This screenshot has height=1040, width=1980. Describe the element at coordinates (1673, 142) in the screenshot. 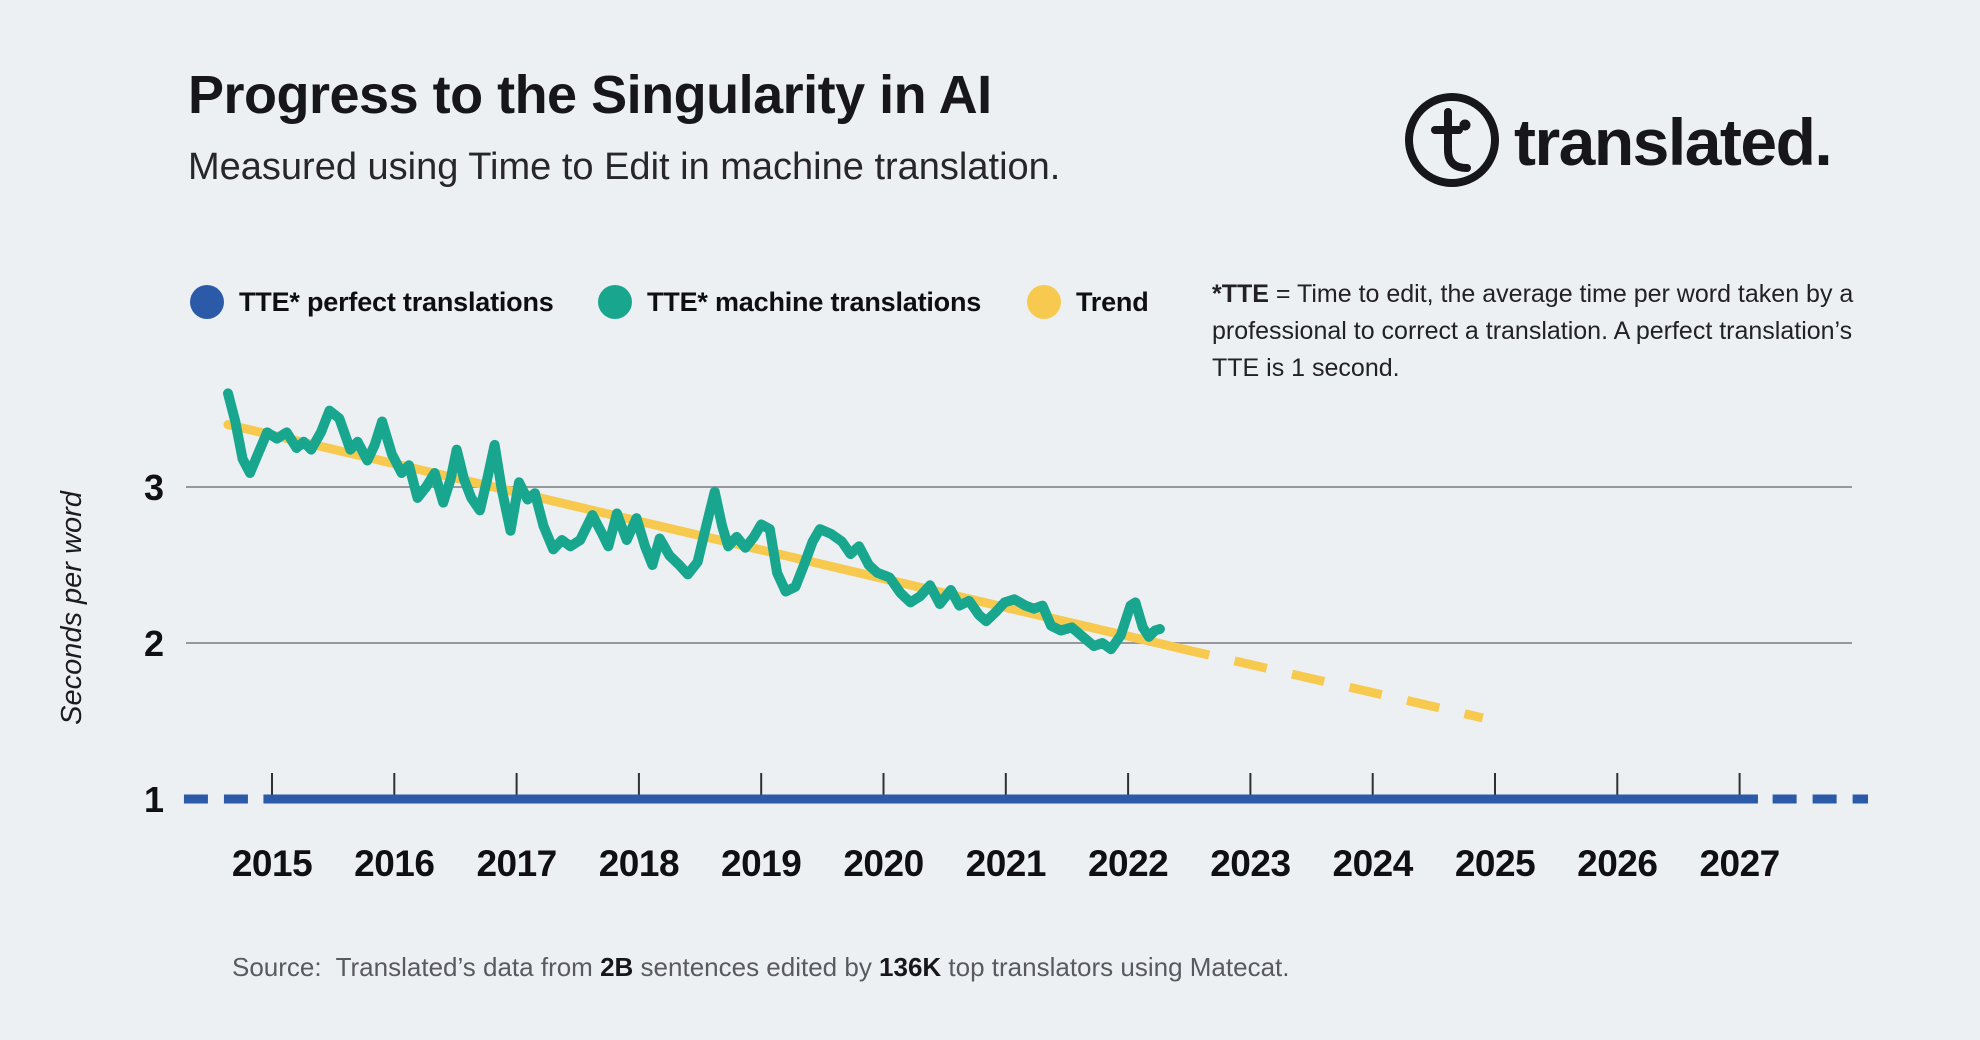

I see `brand-wordmark: translated.` at that location.